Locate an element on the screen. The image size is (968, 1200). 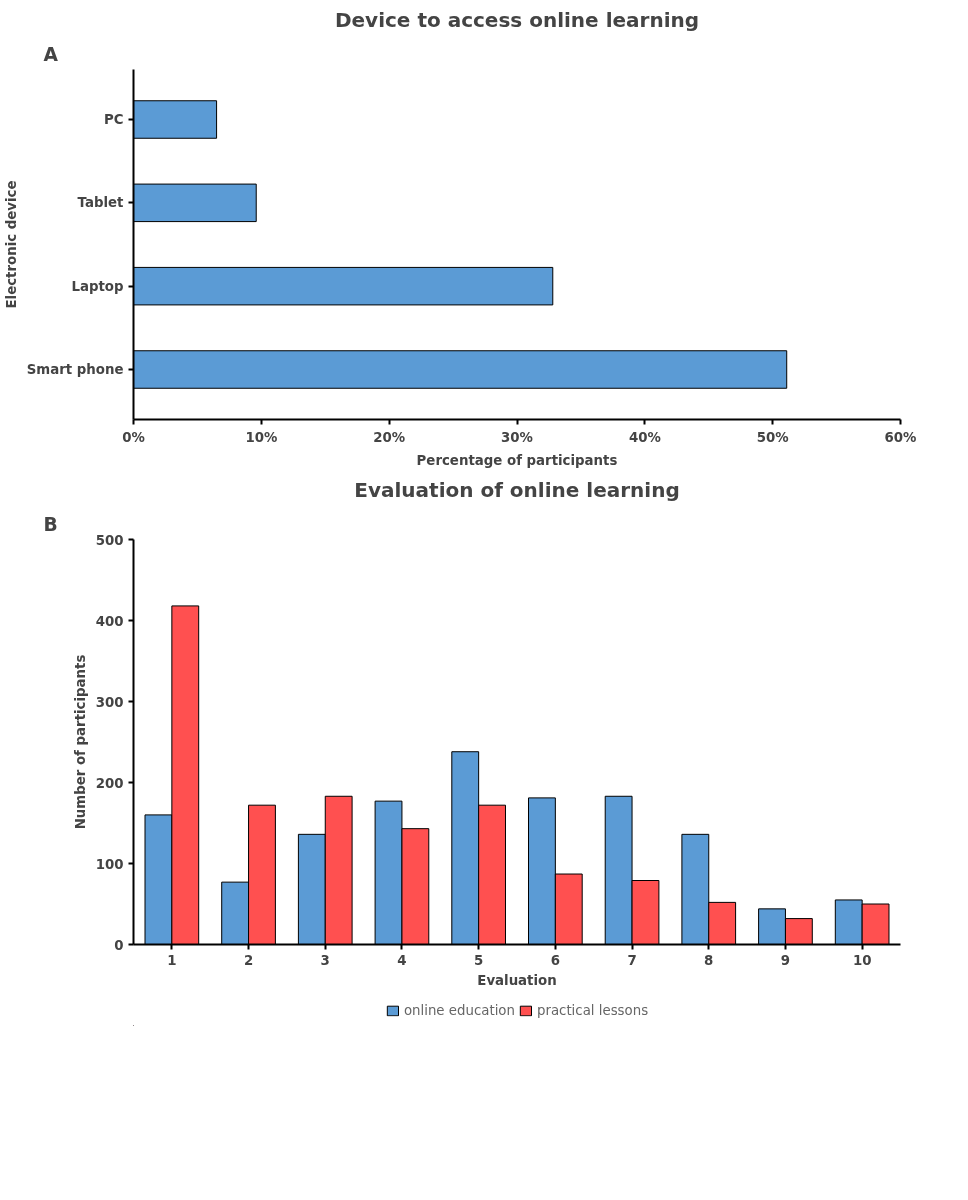
y-tick-label: 200 is located at coordinates (109, 783).